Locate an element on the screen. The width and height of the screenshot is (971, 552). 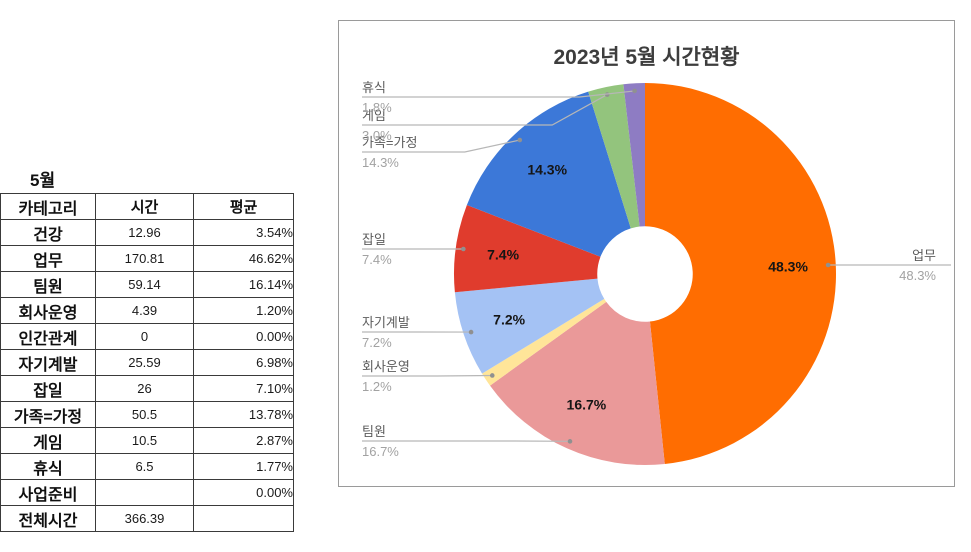
callout-category-label: 팀원 is located at coordinates (374, 431).